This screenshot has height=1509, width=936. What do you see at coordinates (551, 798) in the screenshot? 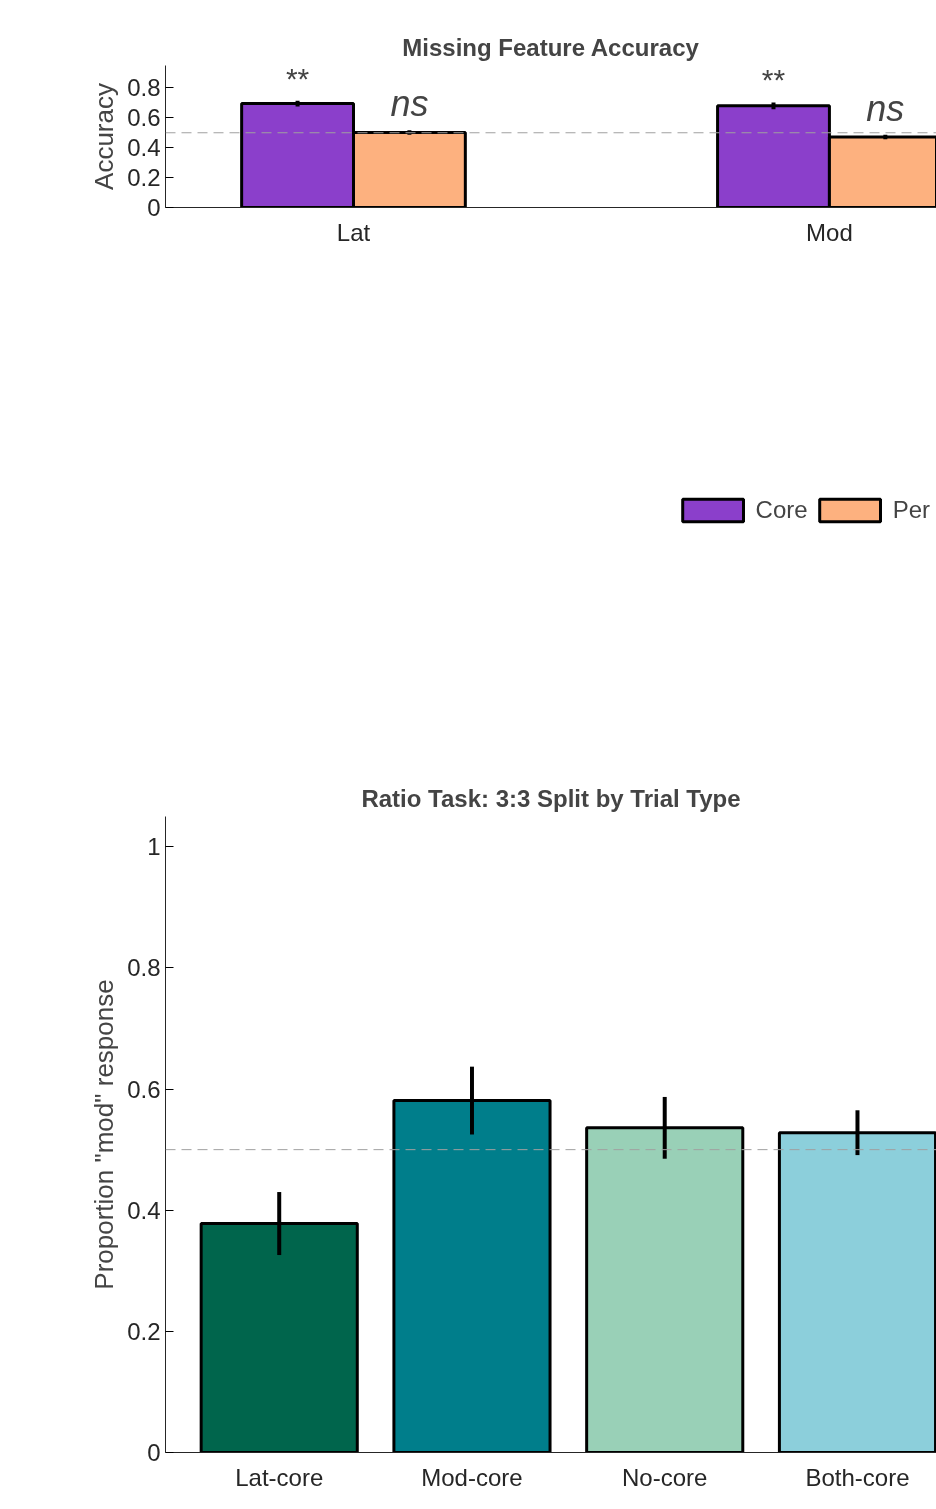
I see `chart-title: Ratio Task: 3:3 Split by Trial Type` at bounding box center [551, 798].